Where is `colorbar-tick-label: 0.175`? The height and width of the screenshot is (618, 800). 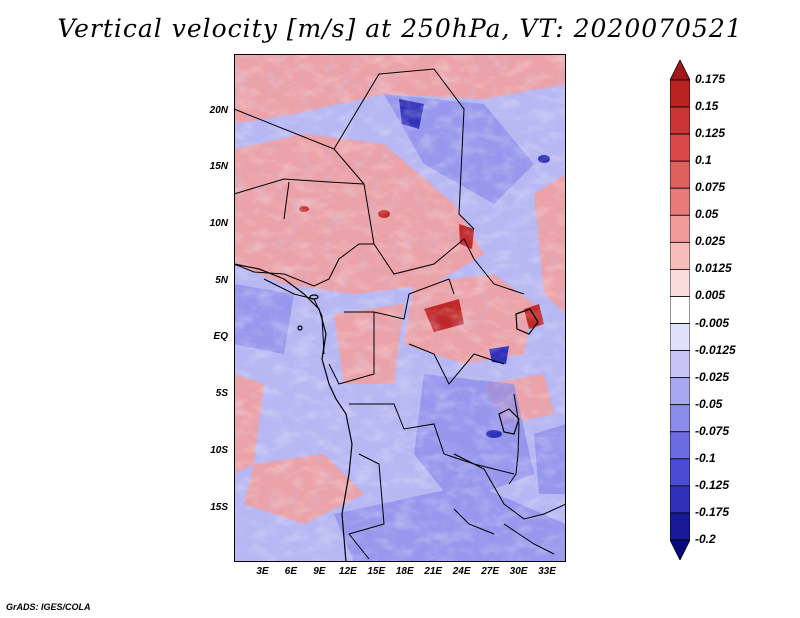
colorbar-tick-label: 0.175 is located at coordinates (710, 79).